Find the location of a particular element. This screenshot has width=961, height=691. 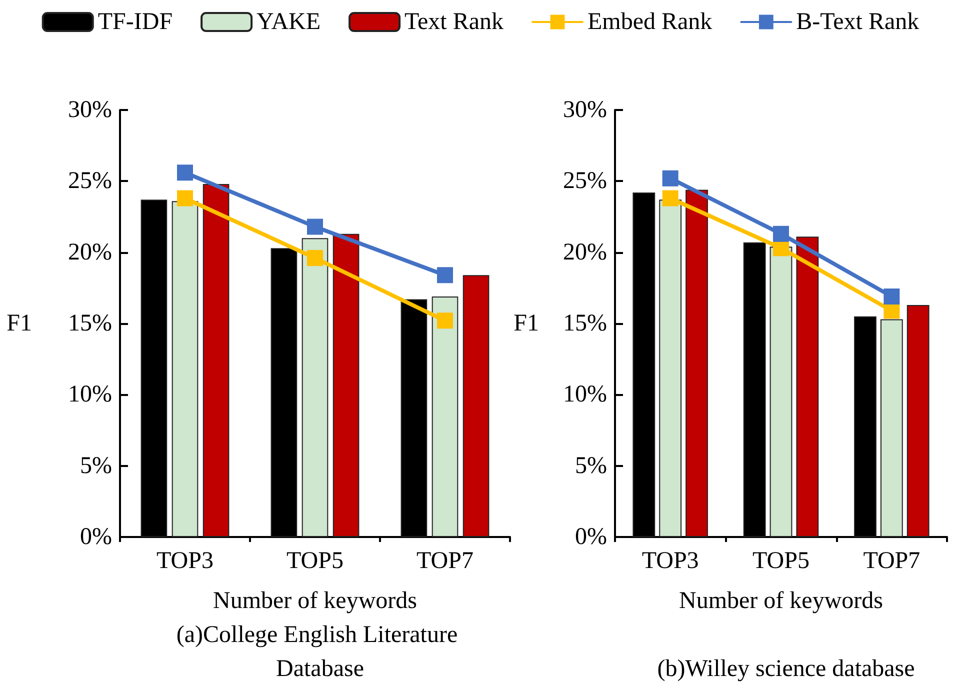

text: (a)College English Literature Database is located at coordinates (320, 652).